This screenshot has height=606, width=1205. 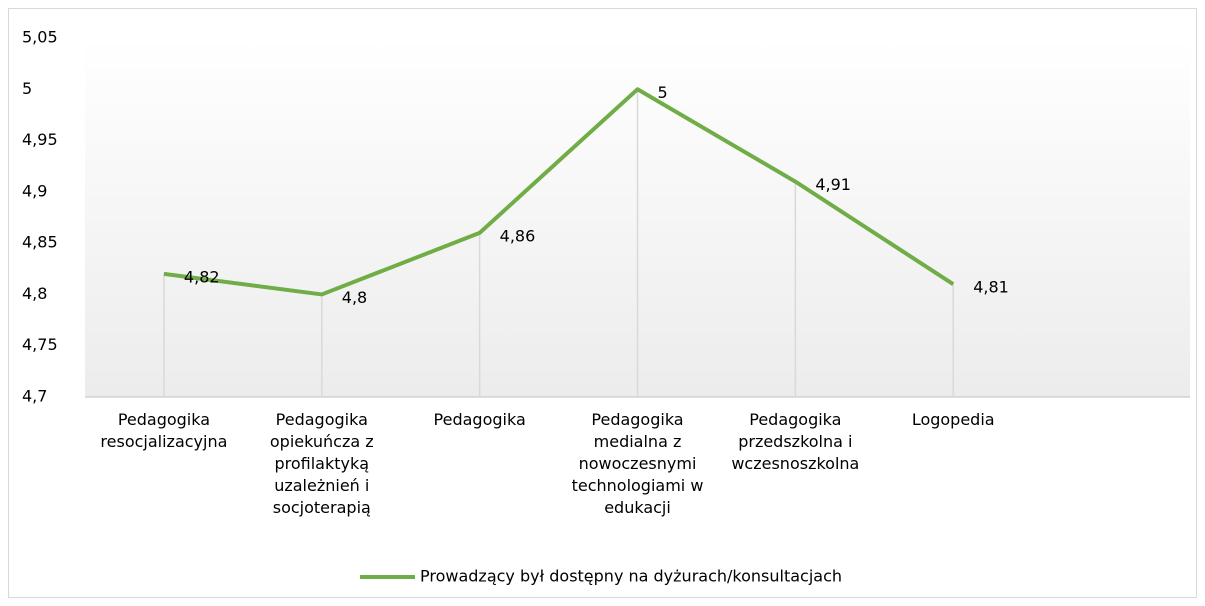 What do you see at coordinates (202, 276) in the screenshot?
I see `data-label: 4,82` at bounding box center [202, 276].